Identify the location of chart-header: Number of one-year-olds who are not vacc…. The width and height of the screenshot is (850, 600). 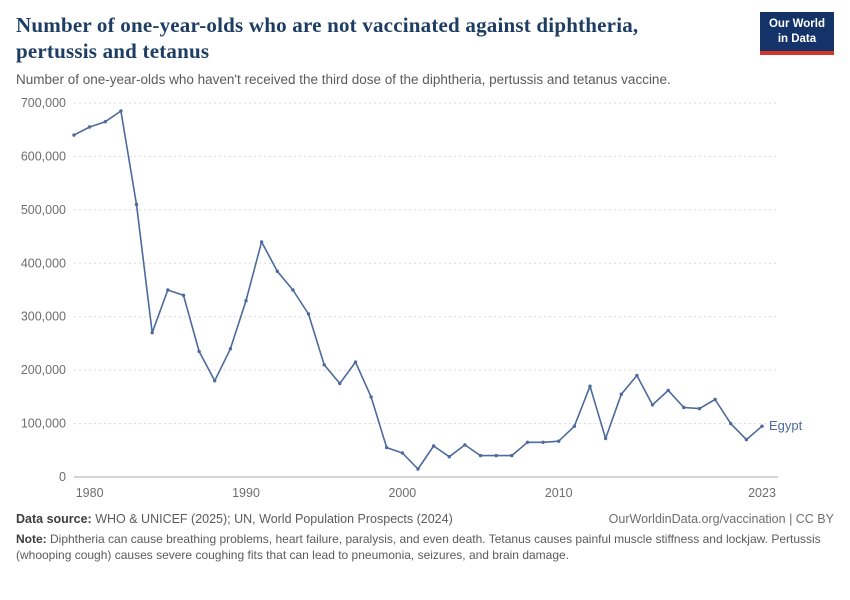
(425, 50).